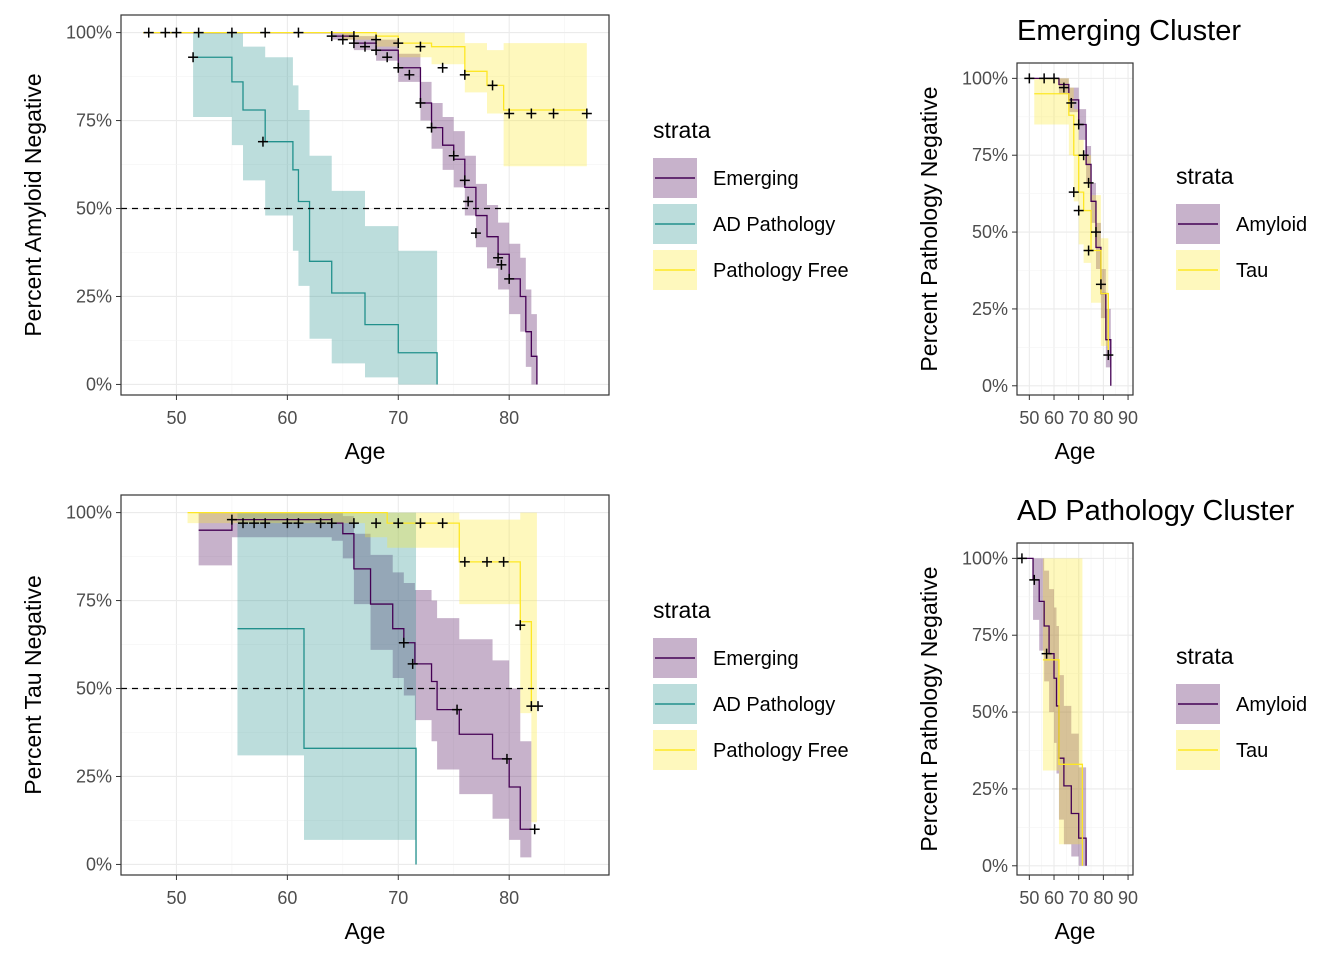 Image resolution: width=1344 pixels, height=960 pixels. I want to click on legend-label: Pathology Free, so click(781, 751).